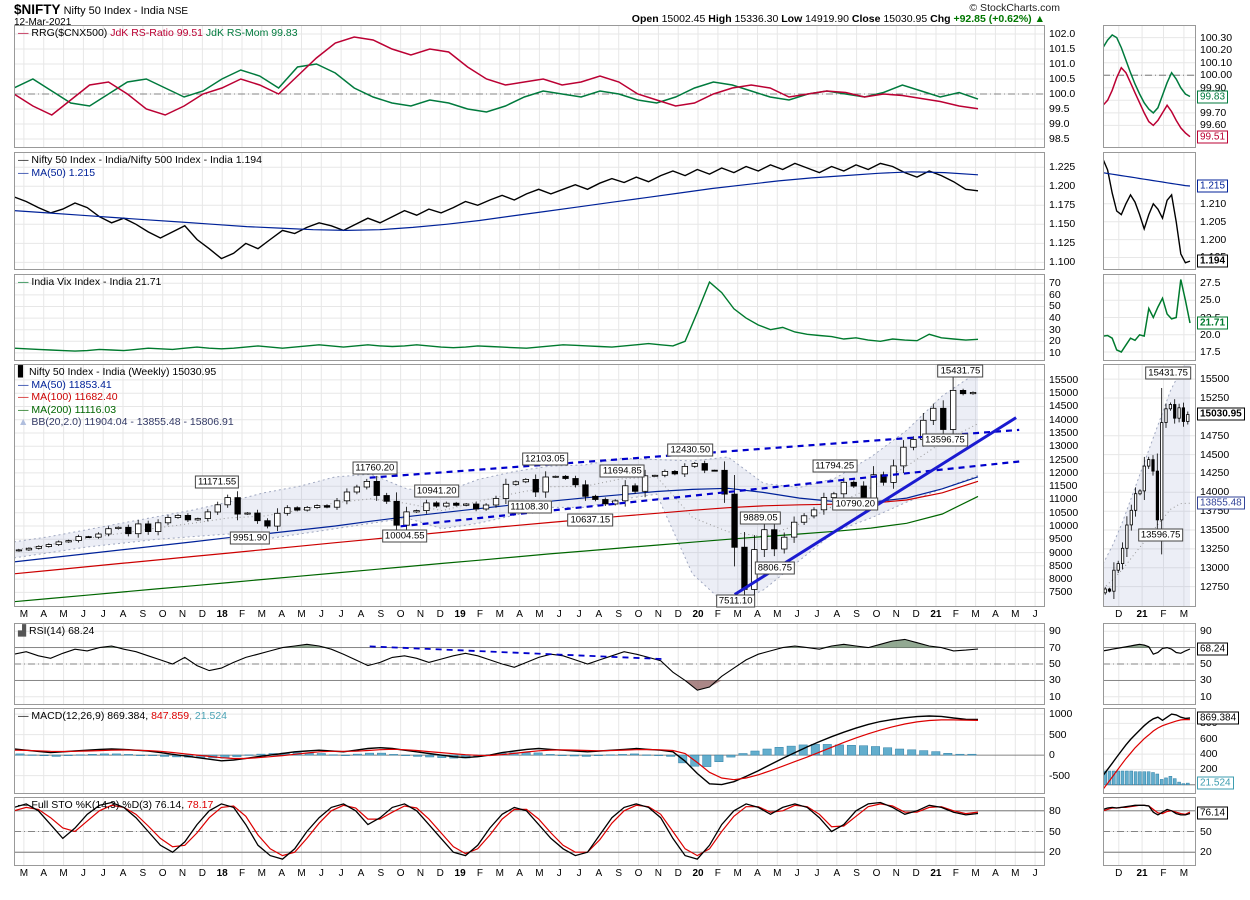  What do you see at coordinates (1062, 205) in the screenshot?
I see `y-axis-label: 1.175` at bounding box center [1062, 205].